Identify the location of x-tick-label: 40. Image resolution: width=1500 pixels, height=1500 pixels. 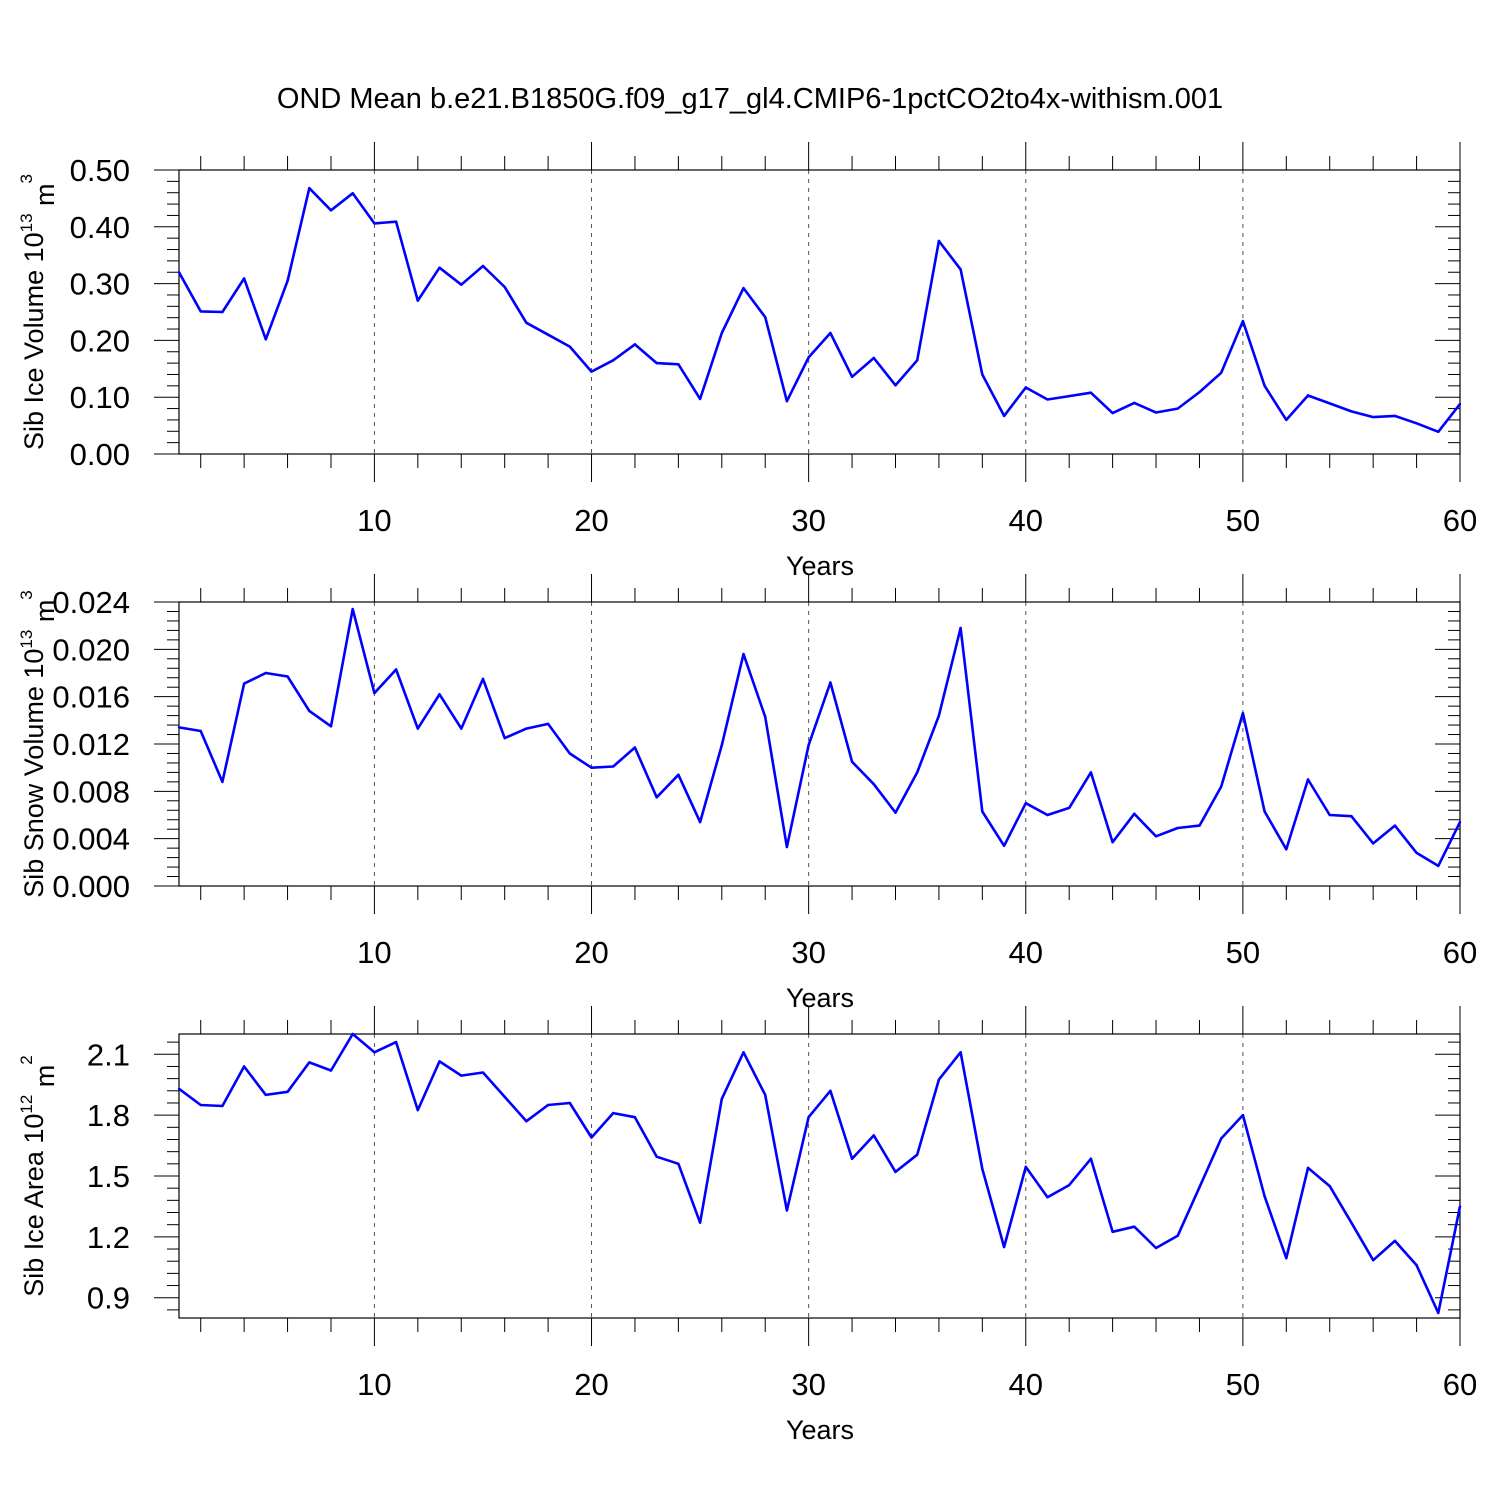
(1026, 952).